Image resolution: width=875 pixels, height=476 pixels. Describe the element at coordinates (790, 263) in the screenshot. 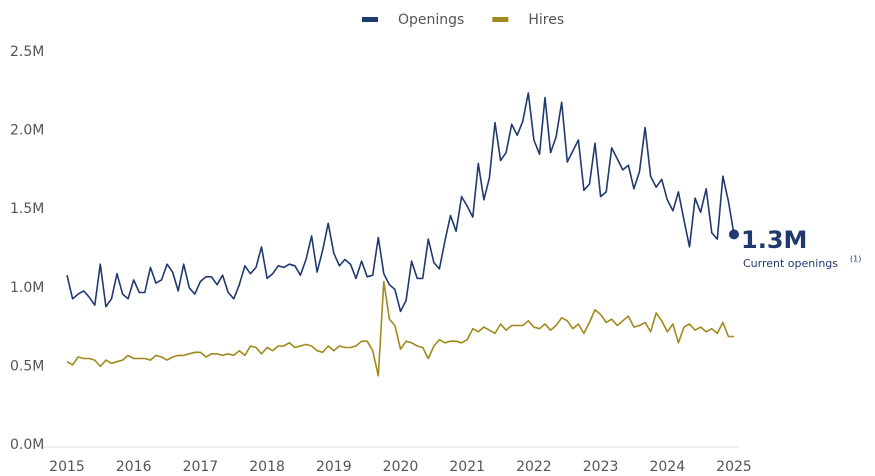

I see `annotation-text: Current openings` at that location.